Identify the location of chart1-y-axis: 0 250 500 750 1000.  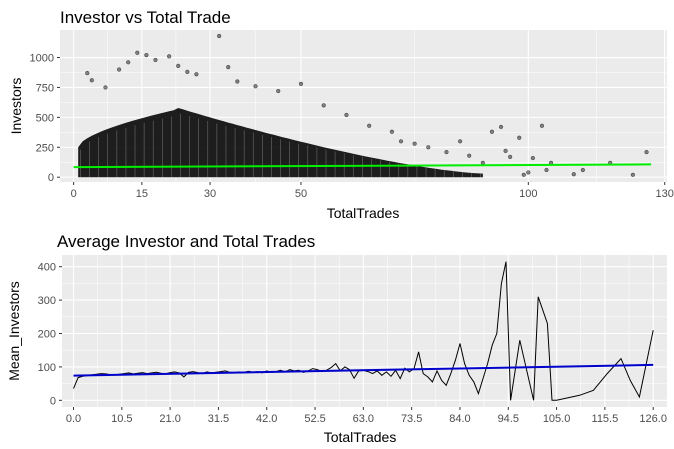
(45, 118).